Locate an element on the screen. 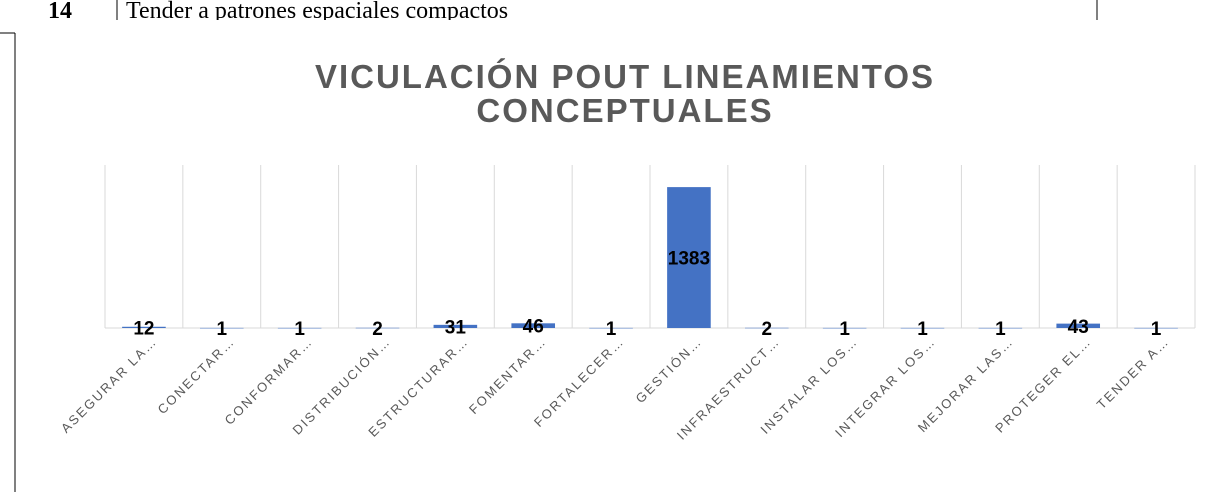 Image resolution: width=1214 pixels, height=492 pixels. data-label: 46 is located at coordinates (533, 327).